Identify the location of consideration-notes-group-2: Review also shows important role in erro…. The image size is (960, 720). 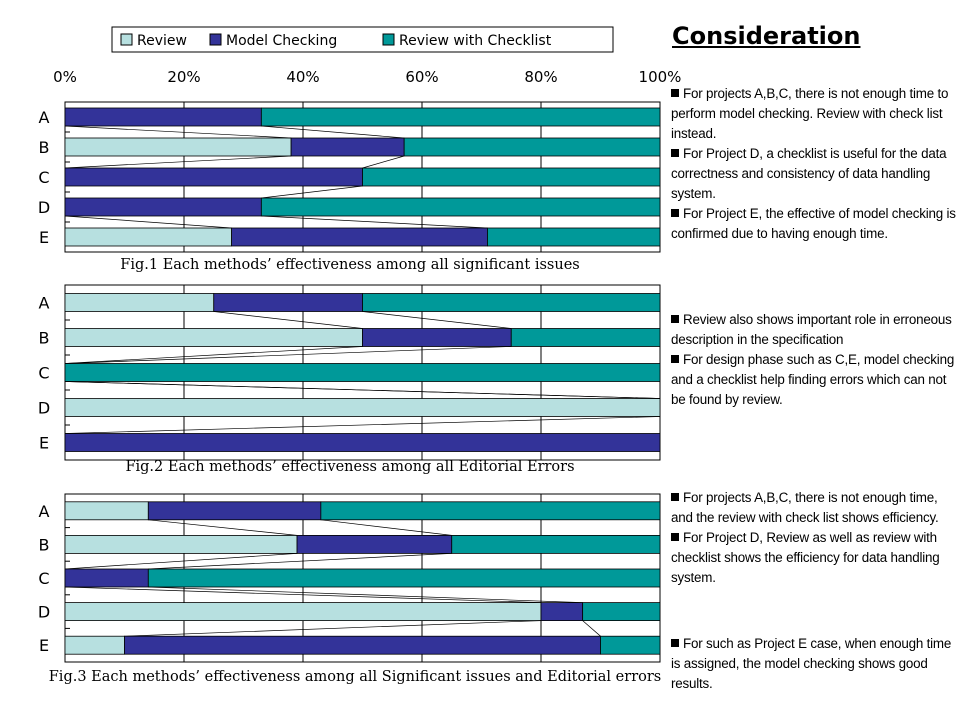
(815, 360).